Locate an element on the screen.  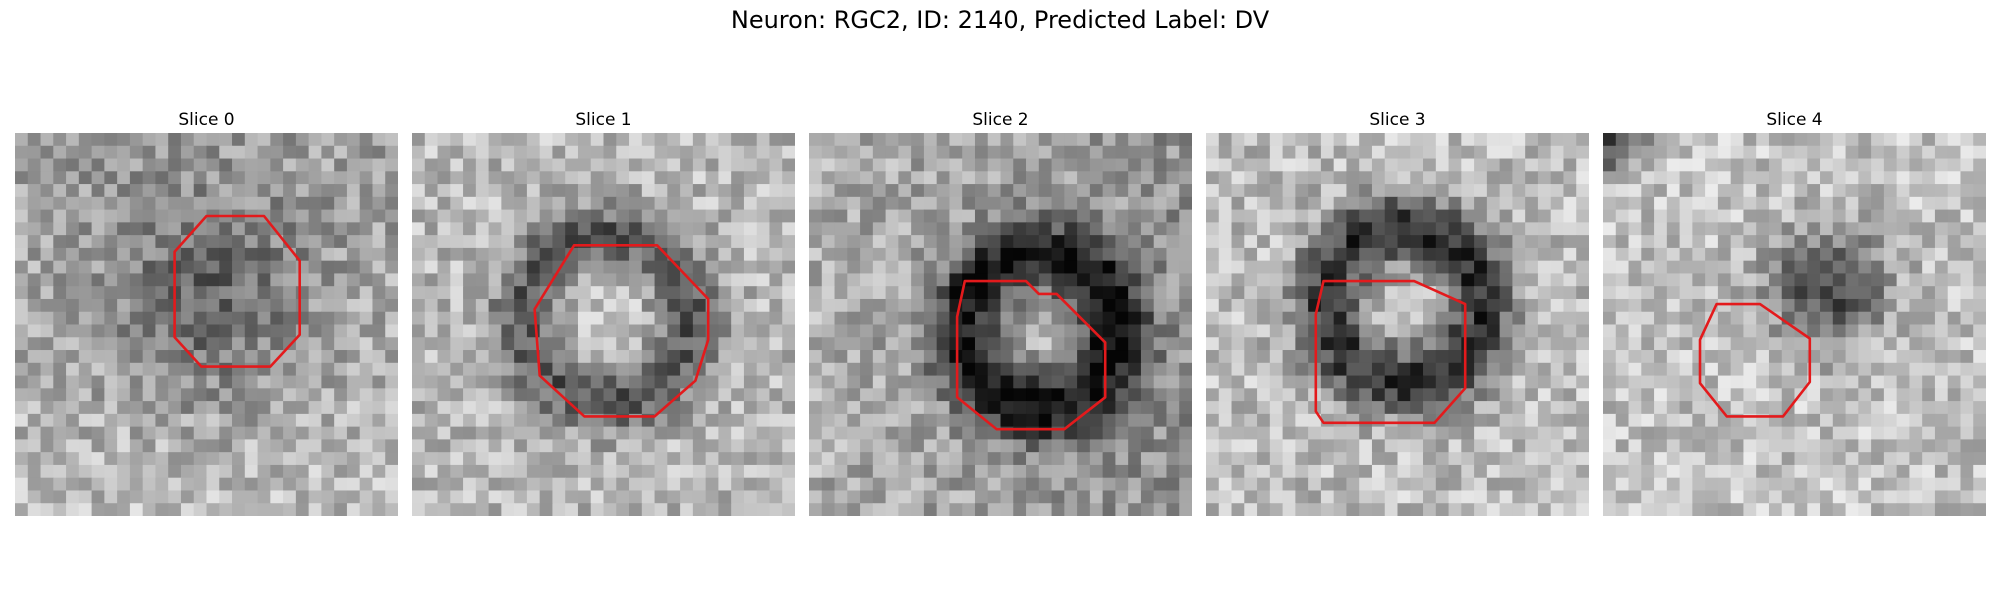
slice-panel-2: Slice 2 is located at coordinates (1000, 311).